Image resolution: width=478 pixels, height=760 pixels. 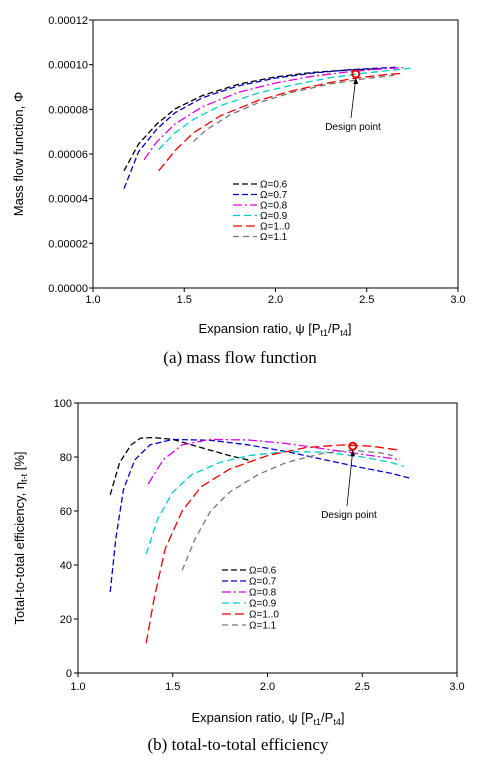 I want to click on caption-b: (b) total-to-total efficiency, so click(x=238, y=744).